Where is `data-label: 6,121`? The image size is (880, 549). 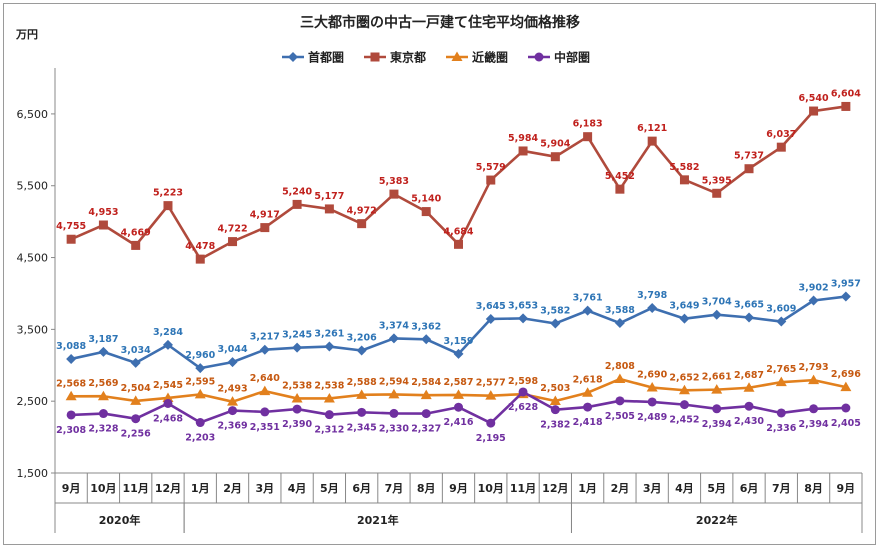 data-label: 6,121 is located at coordinates (652, 128).